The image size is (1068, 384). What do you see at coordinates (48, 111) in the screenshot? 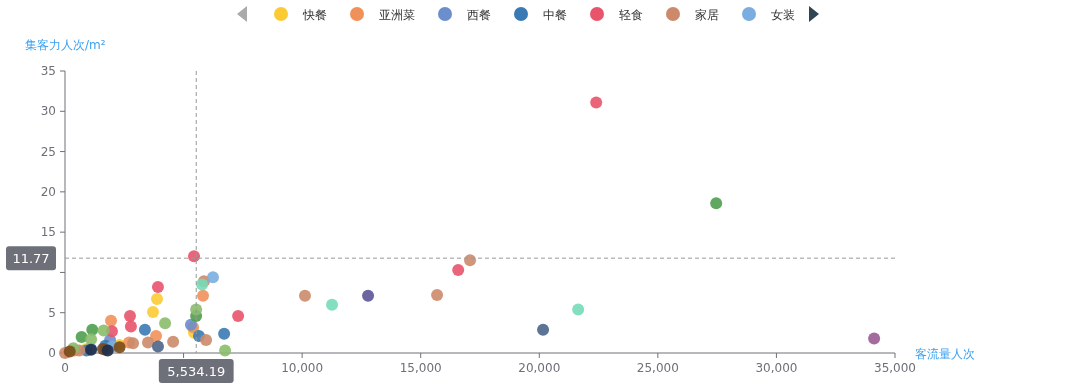
I see `y-tick-label: 30` at bounding box center [48, 111].